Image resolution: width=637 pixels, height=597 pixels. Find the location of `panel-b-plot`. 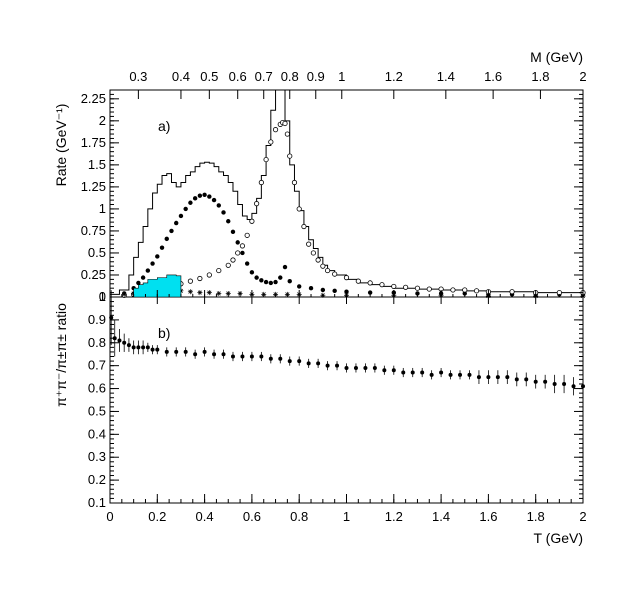

panel-b-plot is located at coordinates (347, 343).